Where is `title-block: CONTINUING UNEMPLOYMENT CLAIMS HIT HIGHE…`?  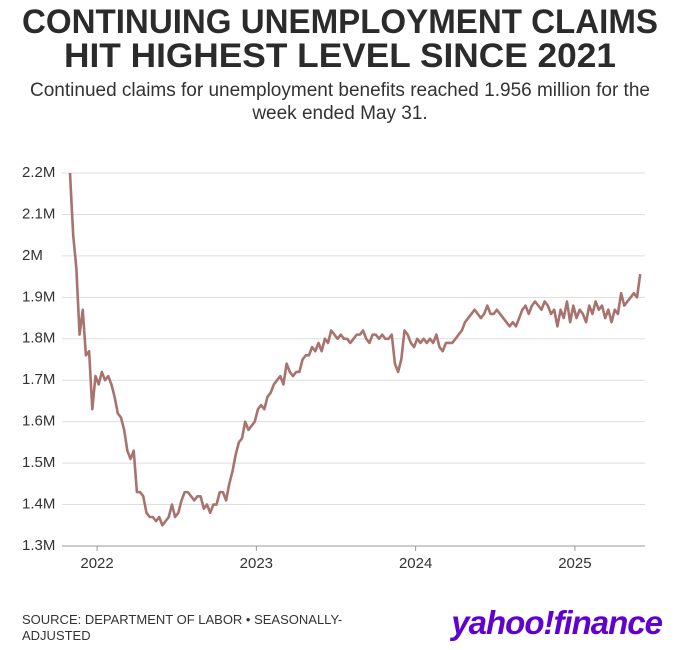
title-block: CONTINUING UNEMPLOYMENT CLAIMS HIT HIGHE… is located at coordinates (340, 39).